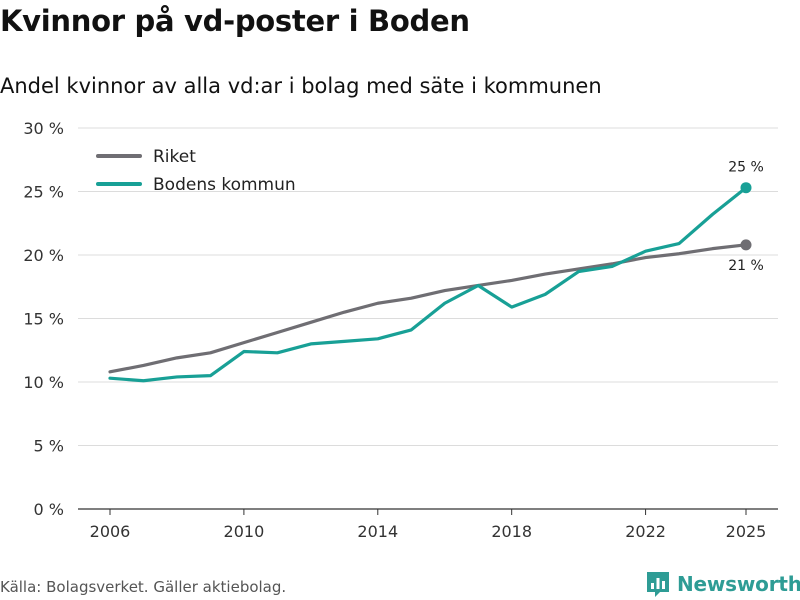 The width and height of the screenshot is (800, 600). I want to click on source-note: Källa: Bolagsverket. Gäller aktiebolag., so click(143, 587).